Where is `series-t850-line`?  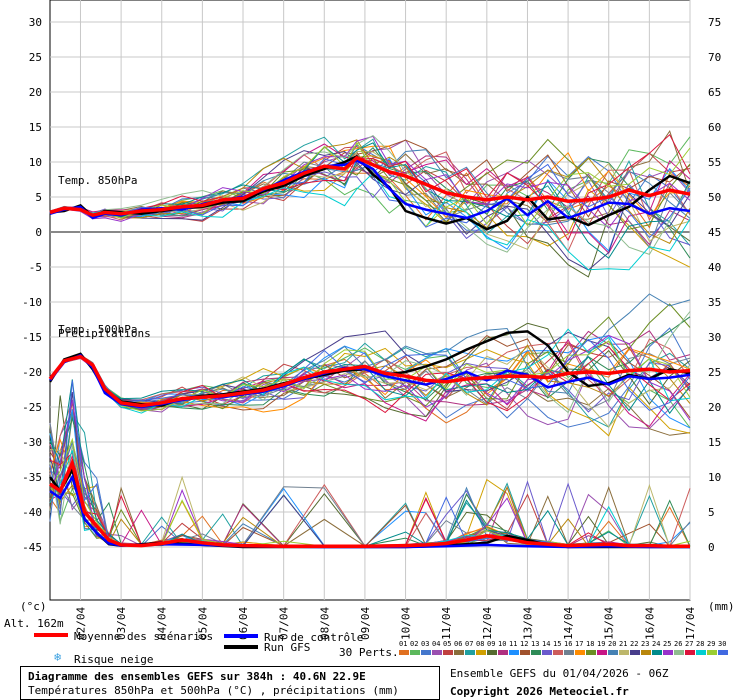 series-t850-line is located at coordinates (370, 186).